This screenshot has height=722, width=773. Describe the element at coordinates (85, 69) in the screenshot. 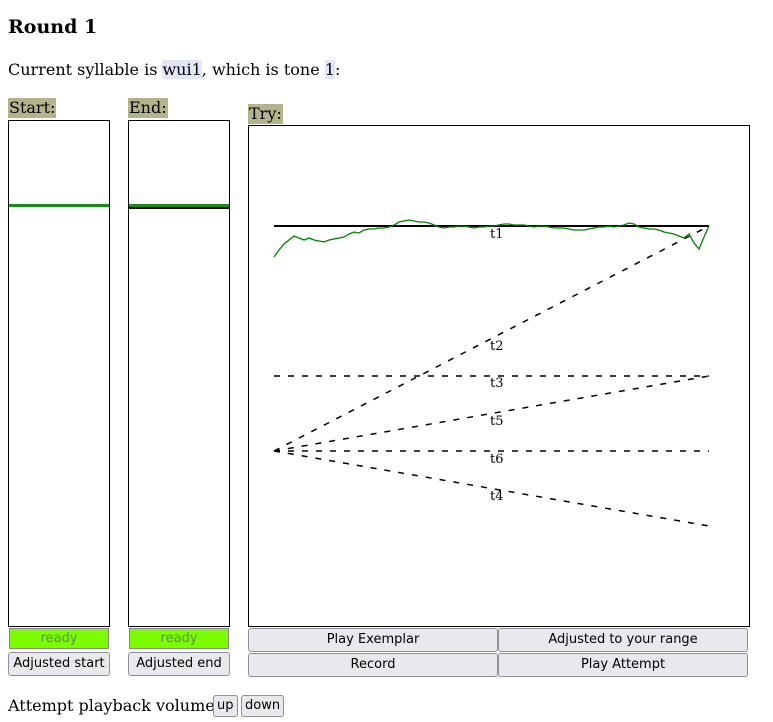

I see `syllable-prefix: Current syllable is` at that location.